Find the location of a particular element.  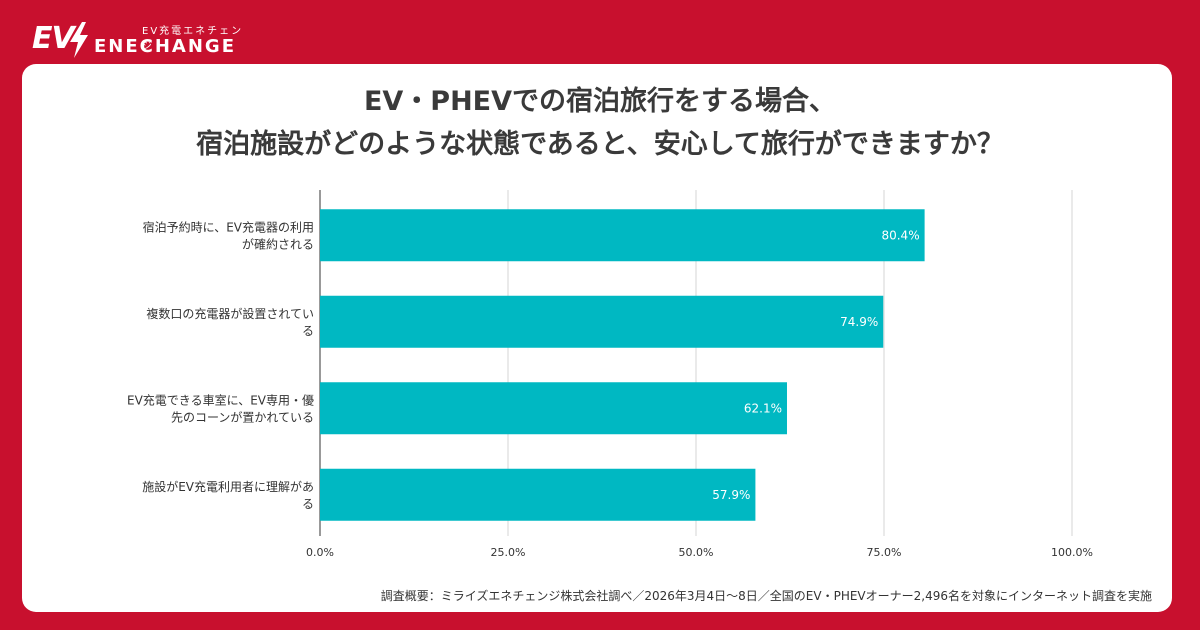

chart-title-line-2: 宿泊施設がどのような状態であると、安心して旅行ができますか？ is located at coordinates (600, 144).